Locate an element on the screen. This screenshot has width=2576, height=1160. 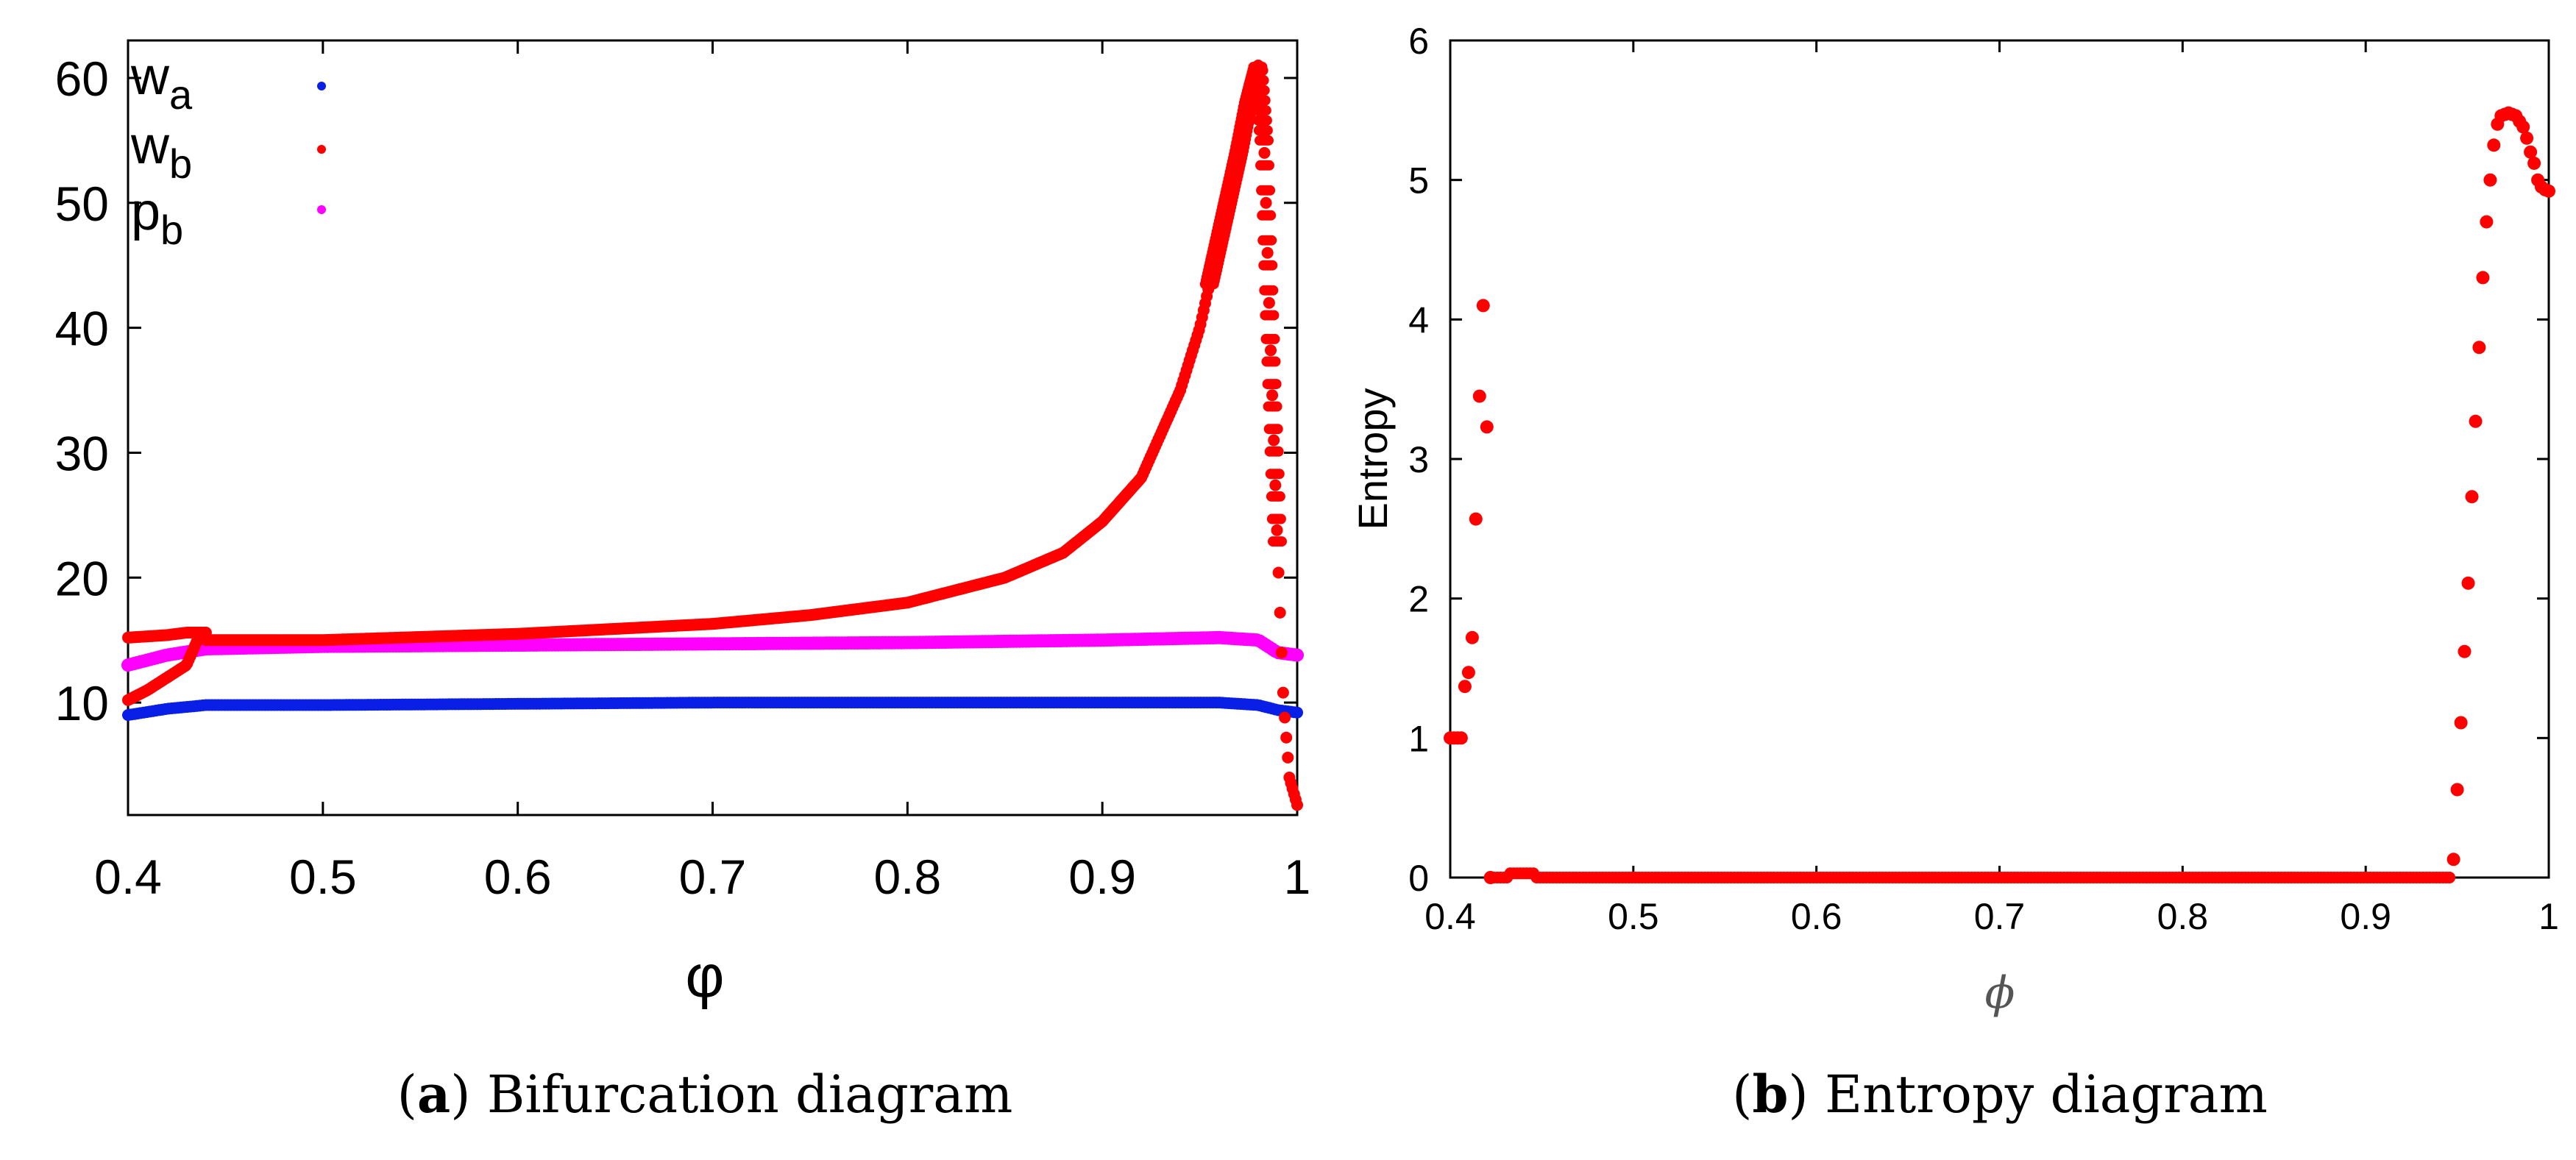
x-tick-label-a: 0.4 is located at coordinates (128, 877).